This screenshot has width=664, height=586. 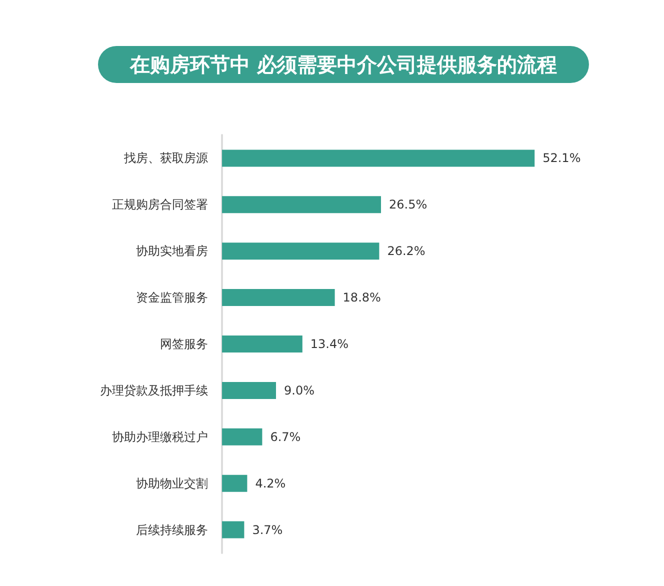 What do you see at coordinates (160, 205) in the screenshot?
I see `y-tick-label: 正规购房合同签署` at bounding box center [160, 205].